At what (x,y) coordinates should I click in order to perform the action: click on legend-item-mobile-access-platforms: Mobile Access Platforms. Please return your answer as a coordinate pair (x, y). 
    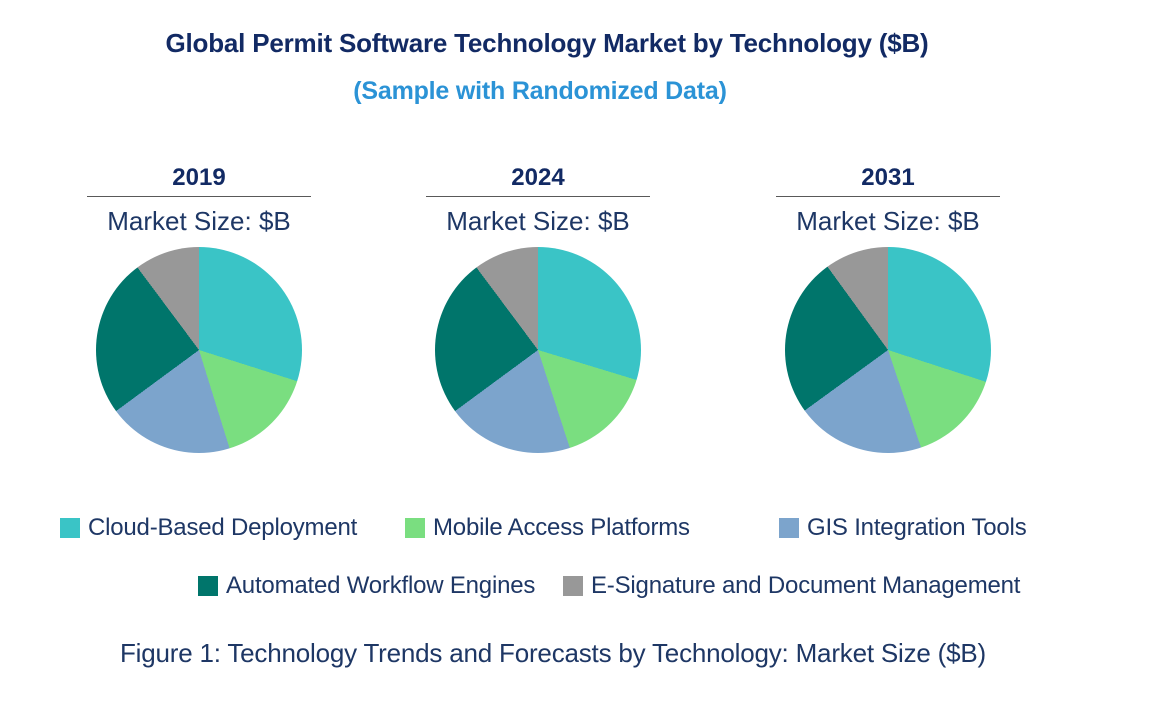
    Looking at the image, I should click on (547, 528).